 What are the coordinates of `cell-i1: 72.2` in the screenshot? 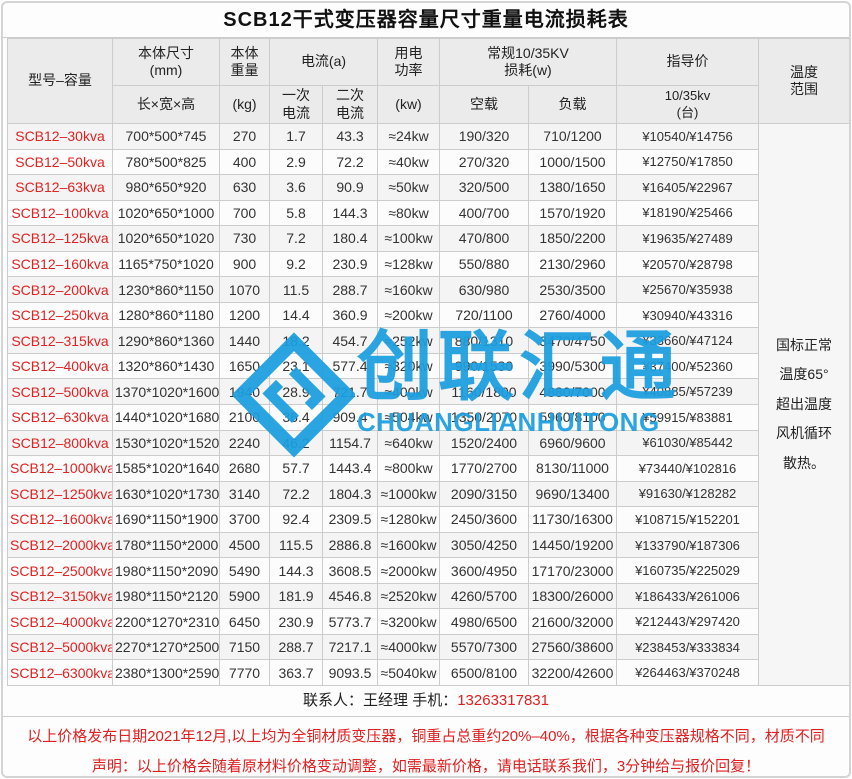 It's located at (296, 494).